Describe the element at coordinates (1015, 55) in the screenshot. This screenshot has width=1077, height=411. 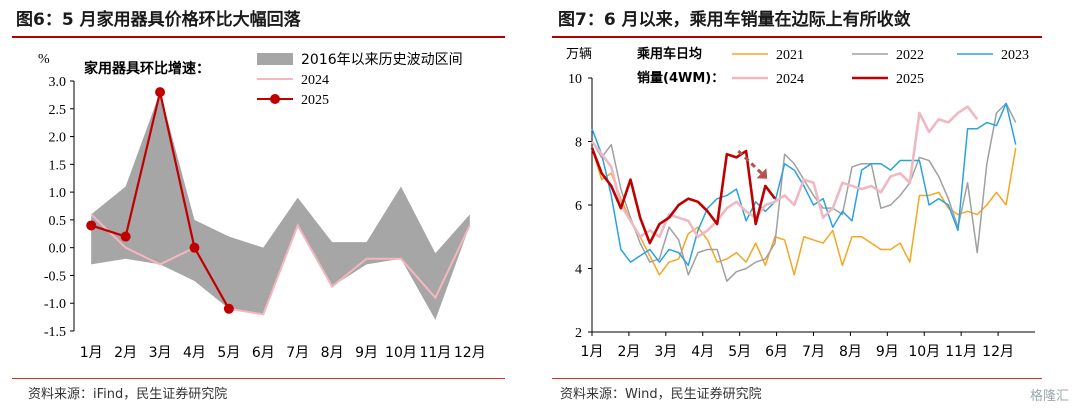
I see `legend-2023-label: 2023` at that location.